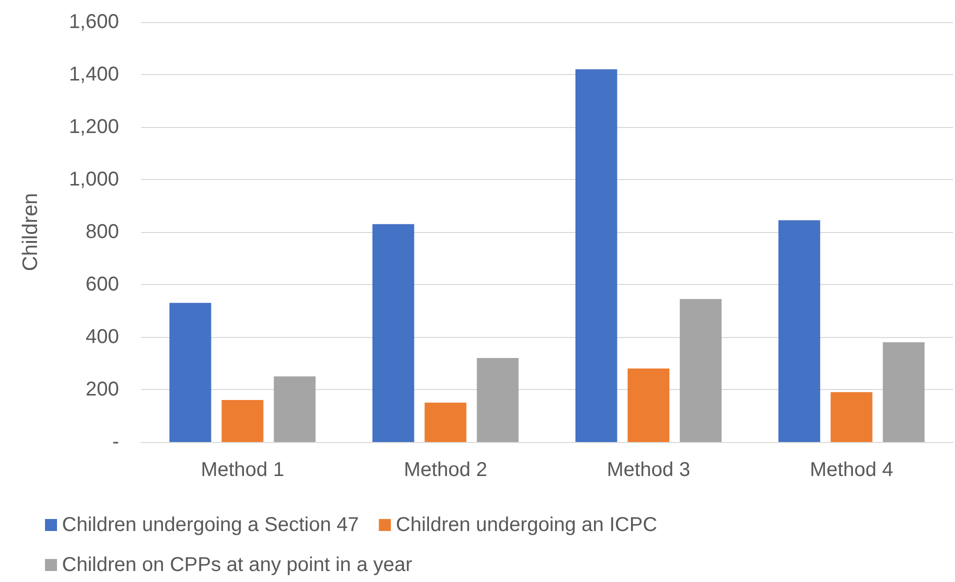  What do you see at coordinates (102, 389) in the screenshot?
I see `y-tick-label: 200` at bounding box center [102, 389].